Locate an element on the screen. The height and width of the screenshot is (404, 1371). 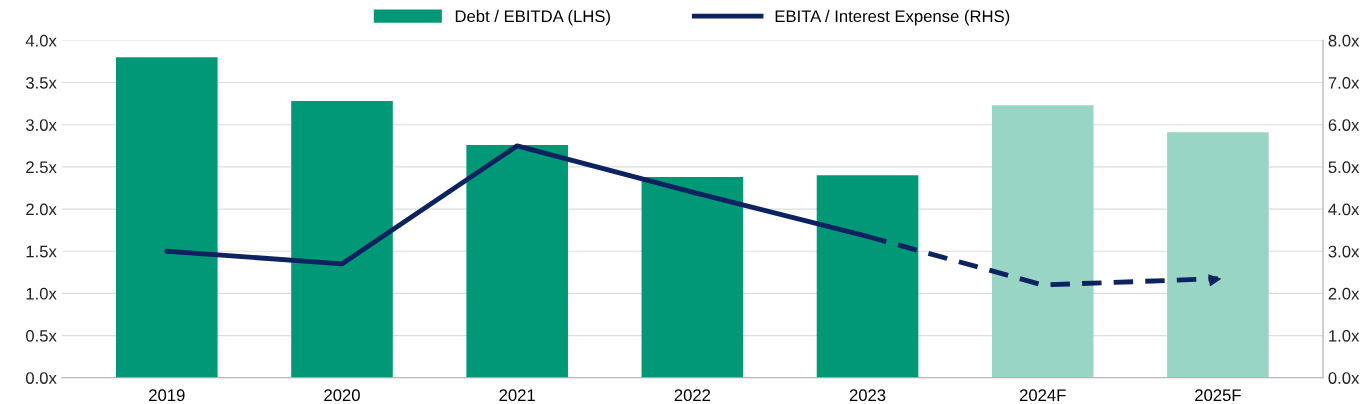
y2-tick-label: 1.0x is located at coordinates (1344, 335).